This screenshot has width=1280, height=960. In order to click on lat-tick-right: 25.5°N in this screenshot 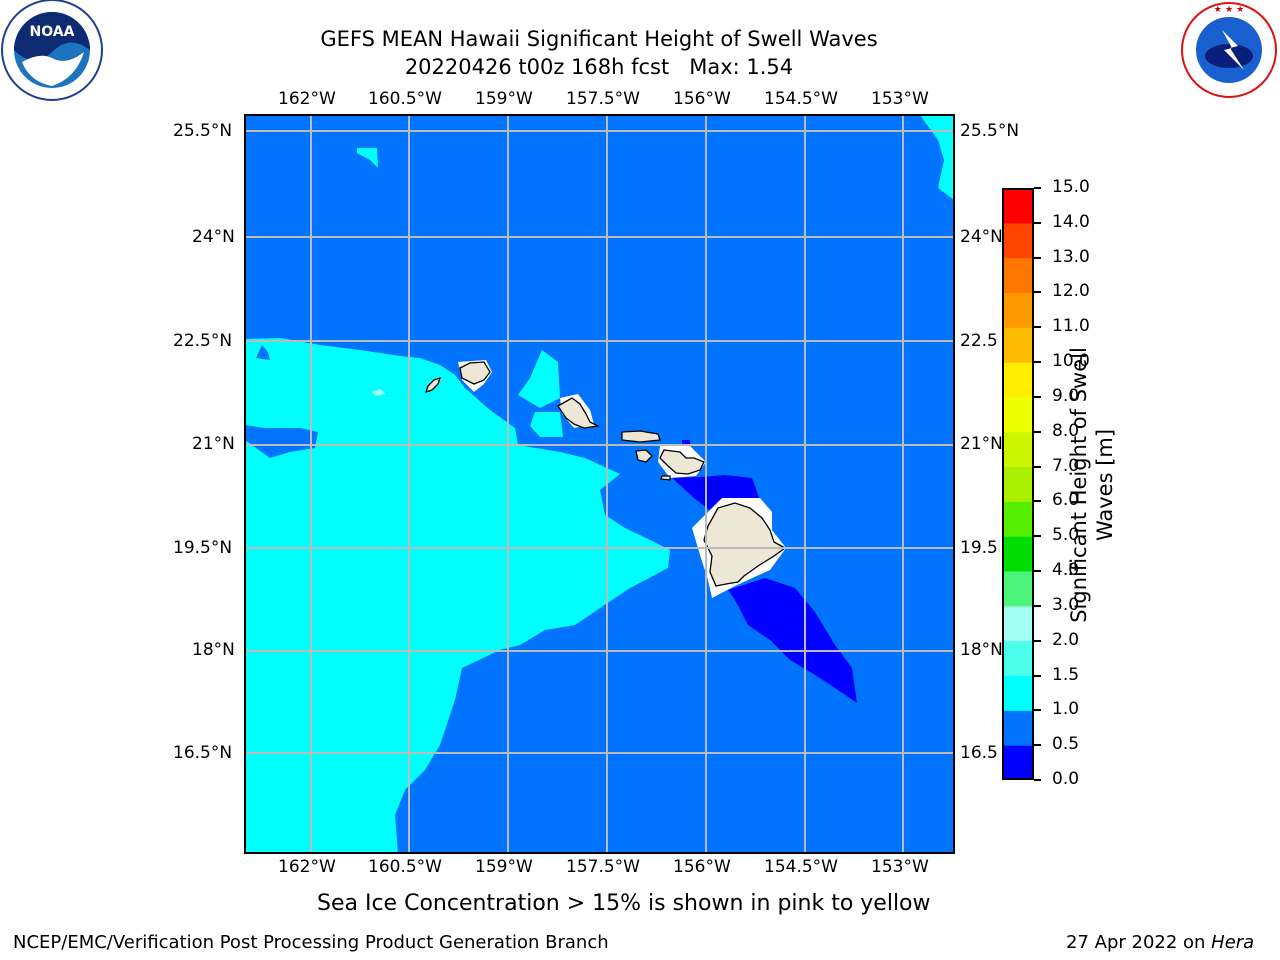, I will do `click(990, 131)`.